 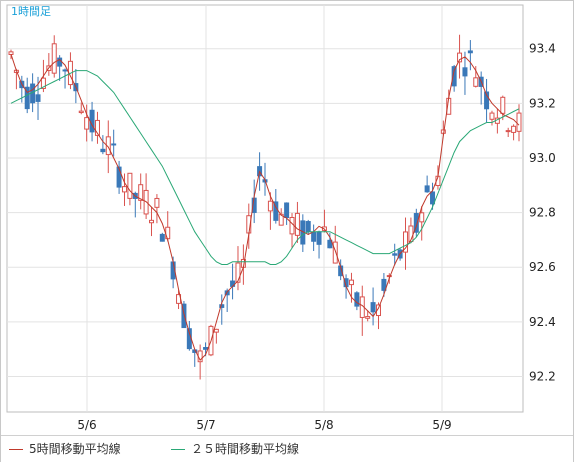 What do you see at coordinates (323, 425) in the screenshot?
I see `x-tick-label: 5/8` at bounding box center [323, 425].